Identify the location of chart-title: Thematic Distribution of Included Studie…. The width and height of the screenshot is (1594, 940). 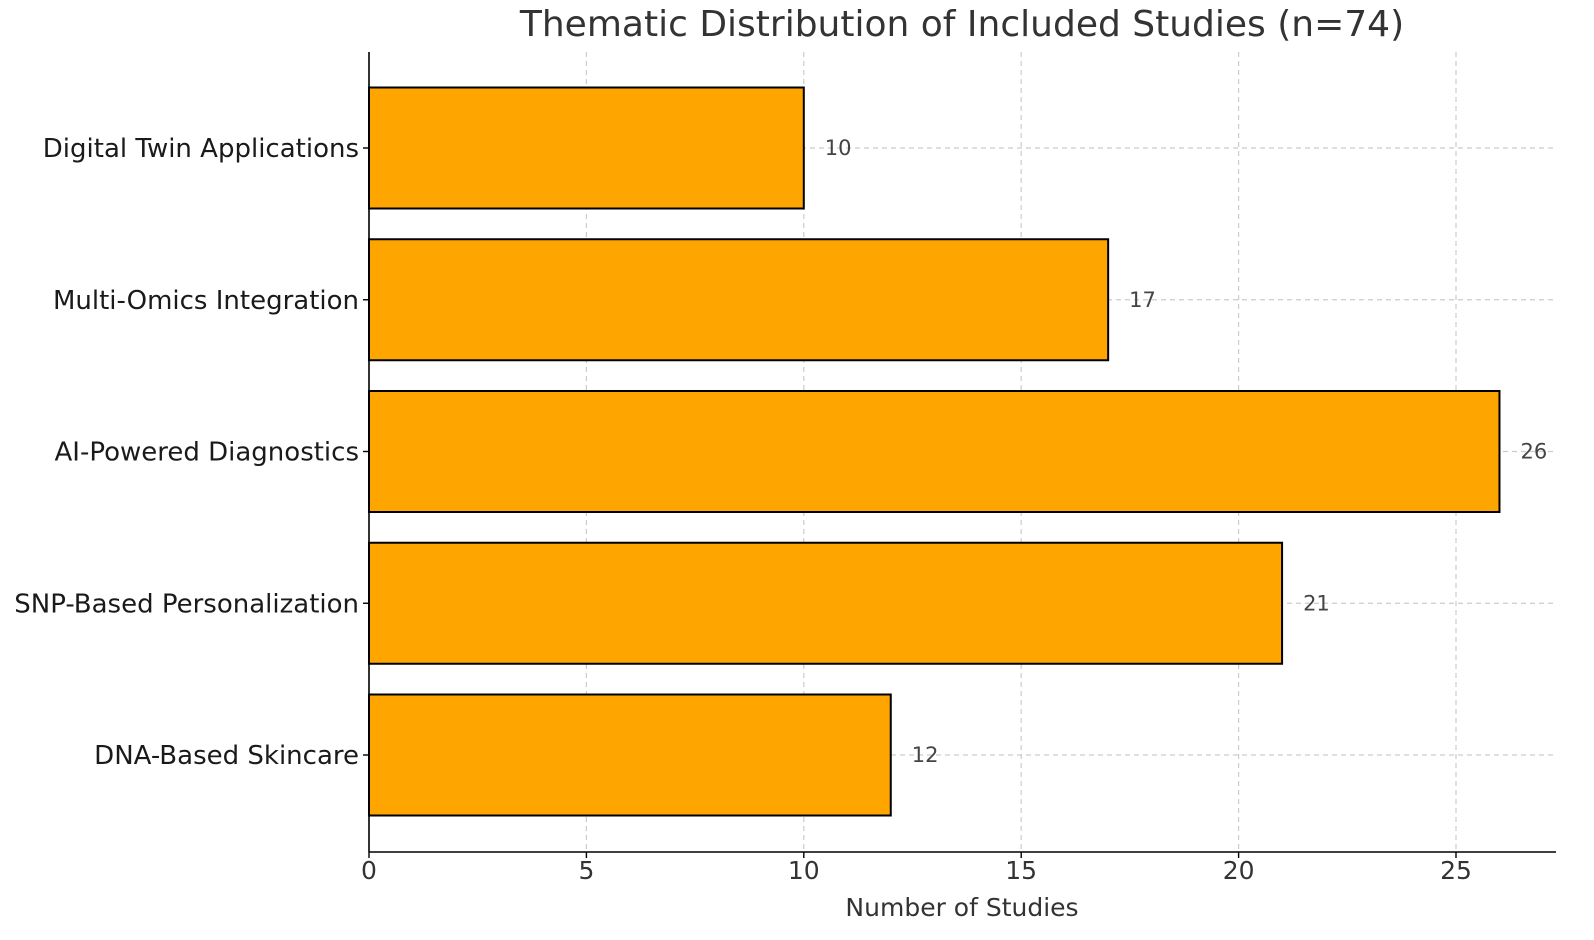
(961, 24).